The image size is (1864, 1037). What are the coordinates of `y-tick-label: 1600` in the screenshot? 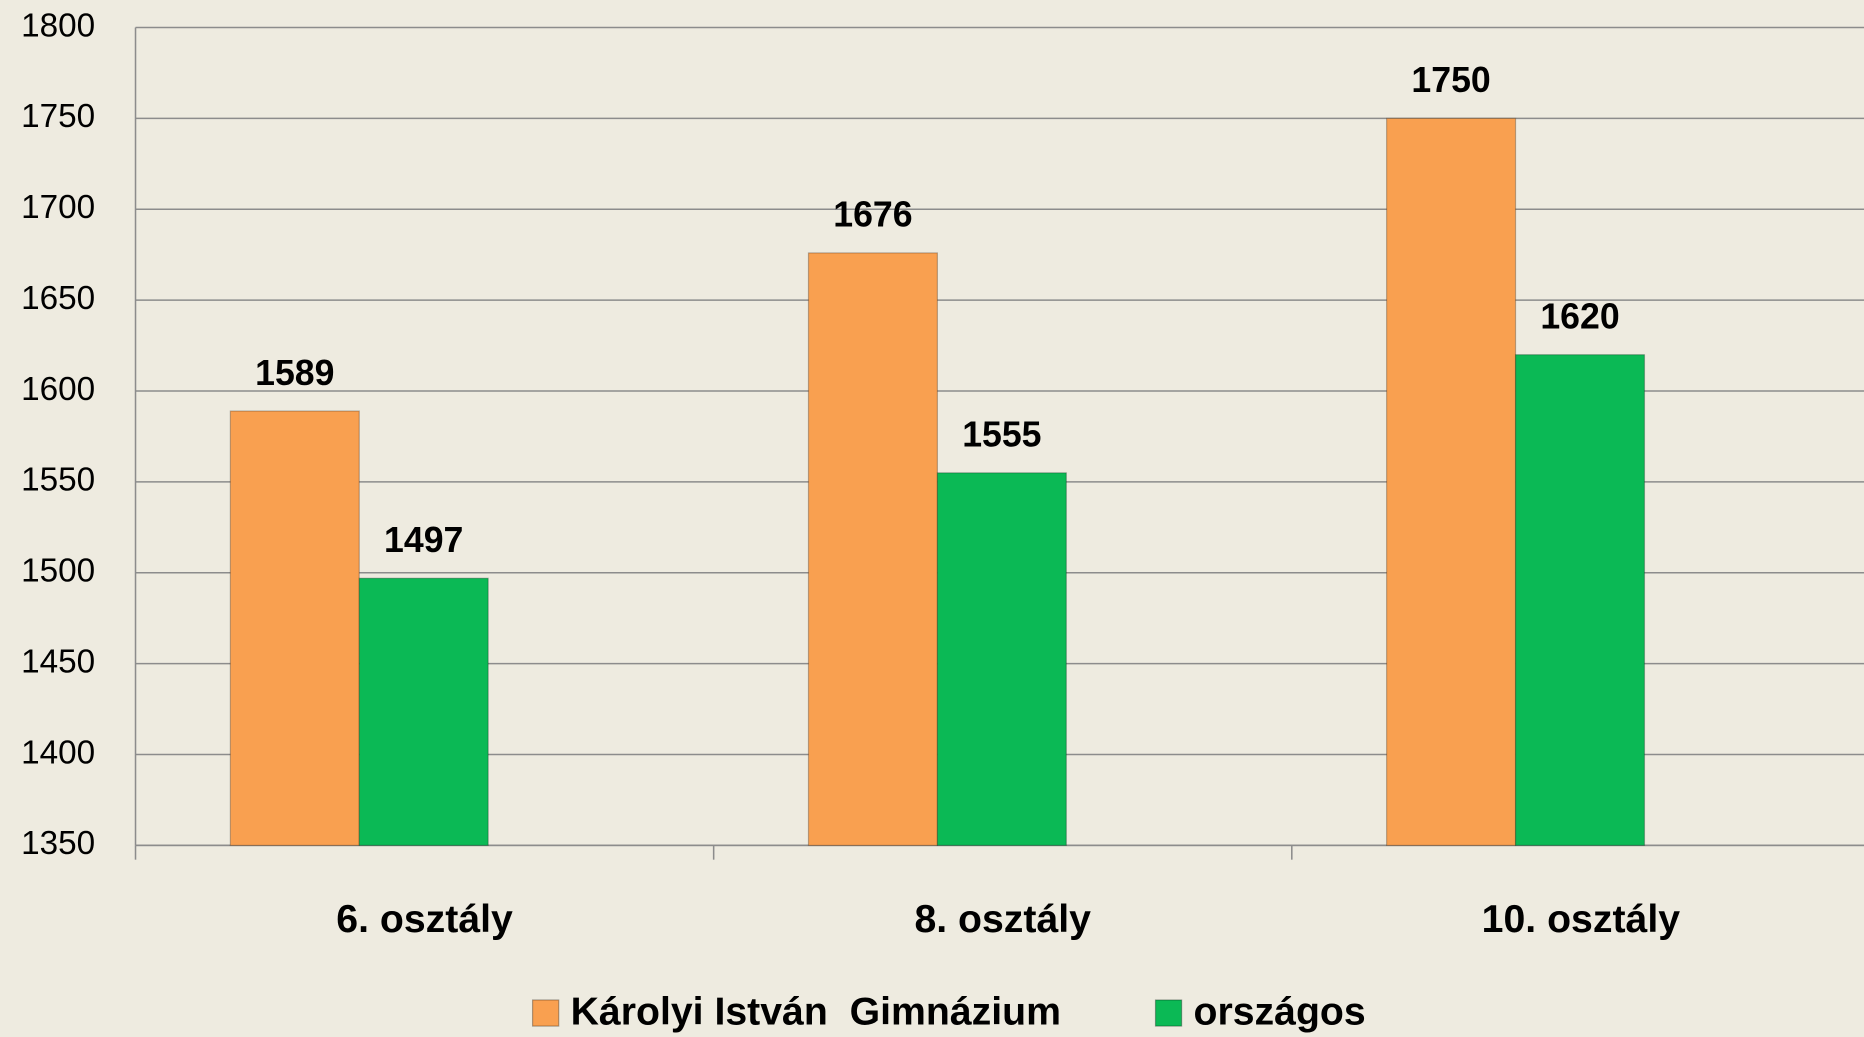 It's located at (58, 389).